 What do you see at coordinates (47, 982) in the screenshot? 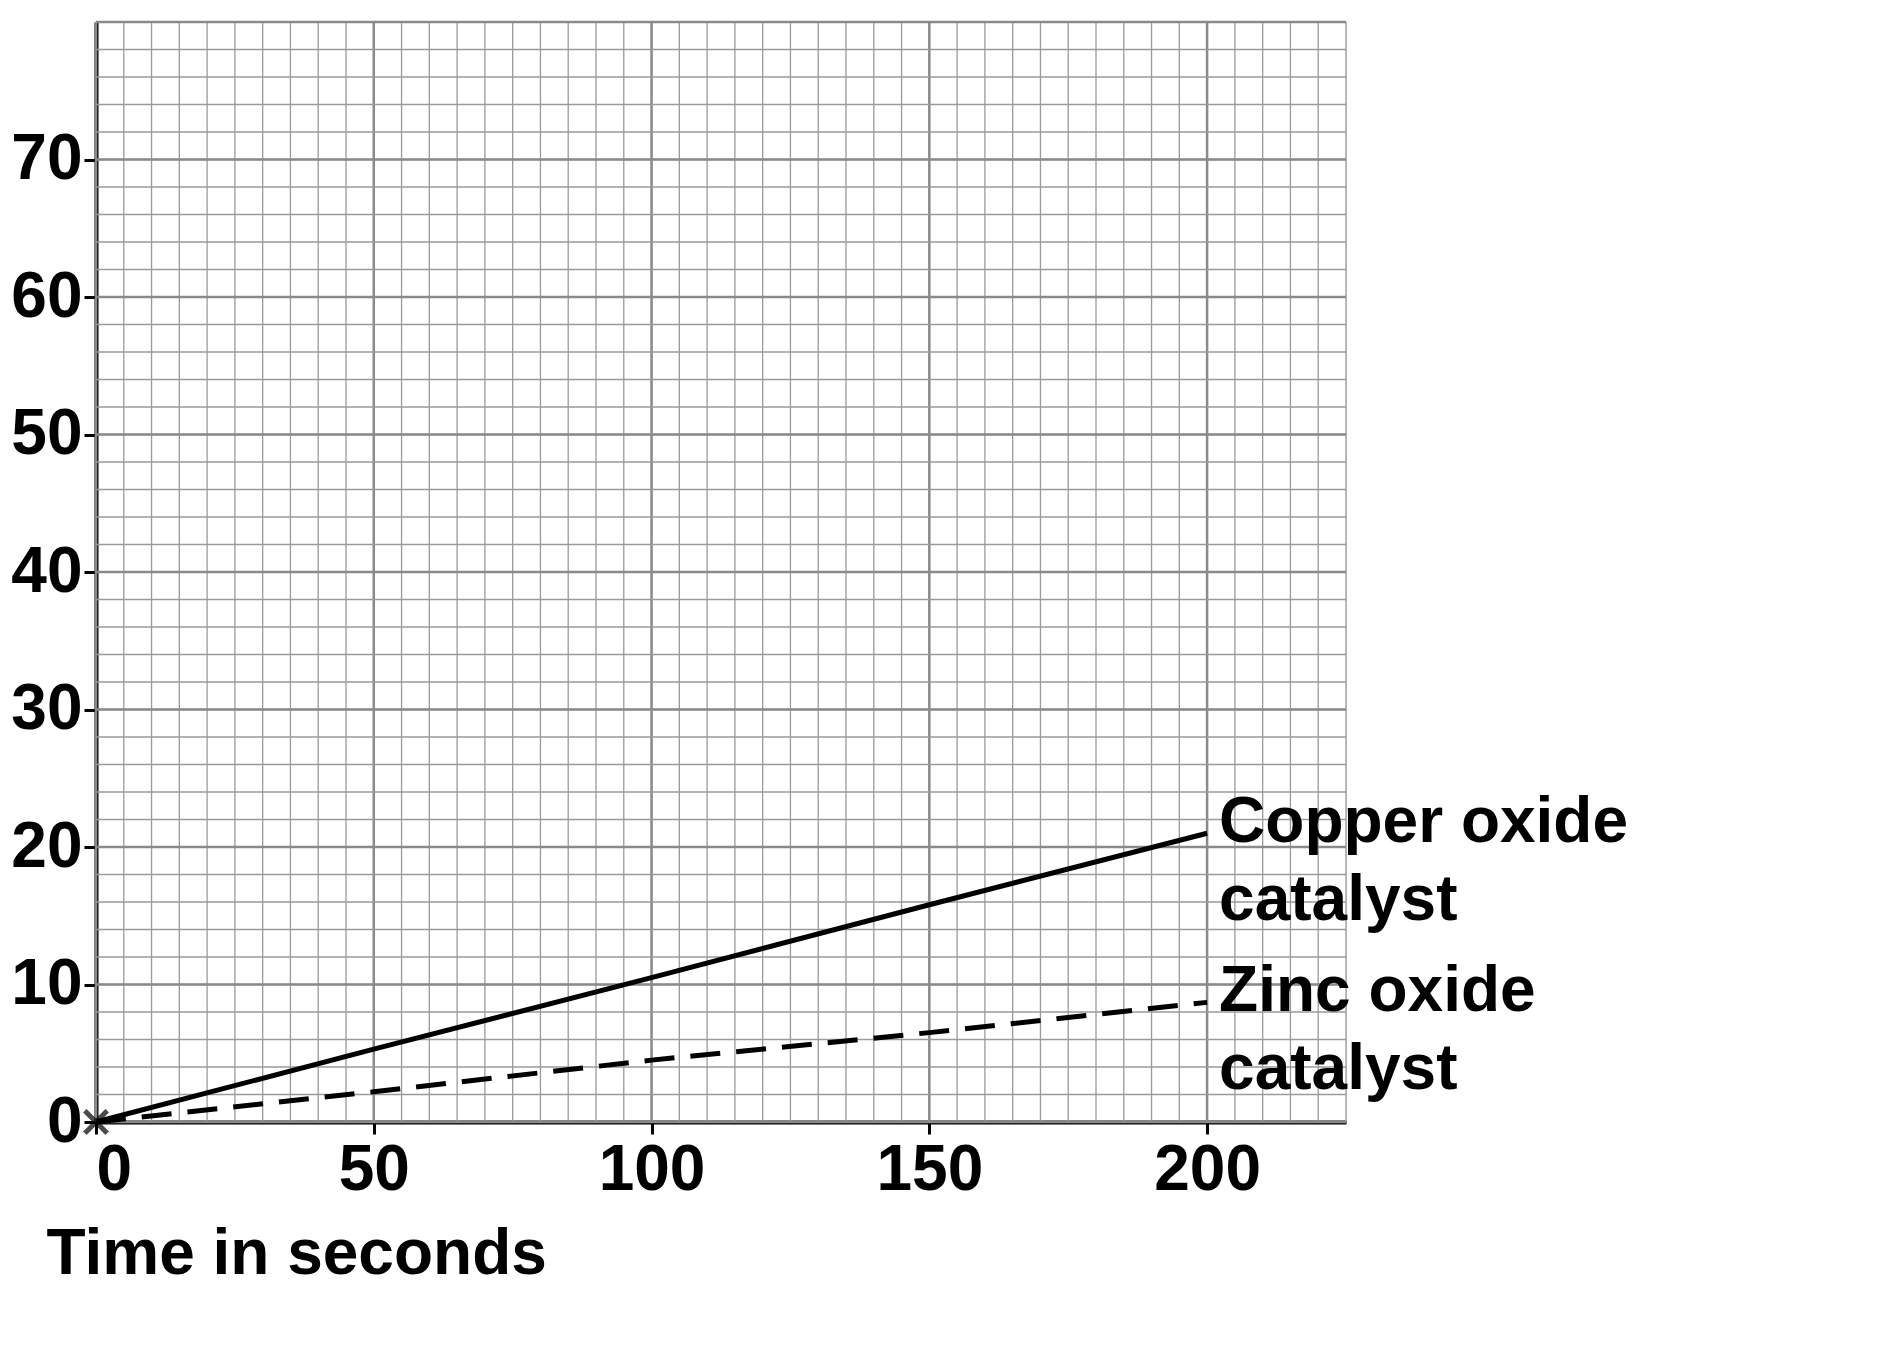
I see `y-tick-label: 10` at bounding box center [47, 982].